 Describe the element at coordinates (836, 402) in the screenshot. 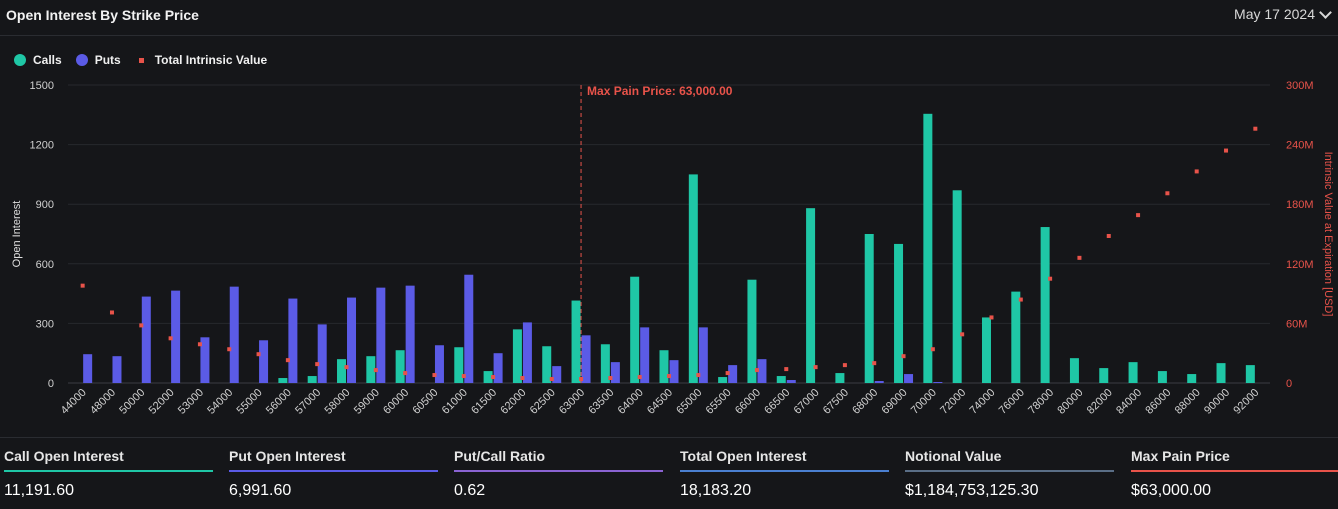

I see `x-tick-label: 67500` at that location.